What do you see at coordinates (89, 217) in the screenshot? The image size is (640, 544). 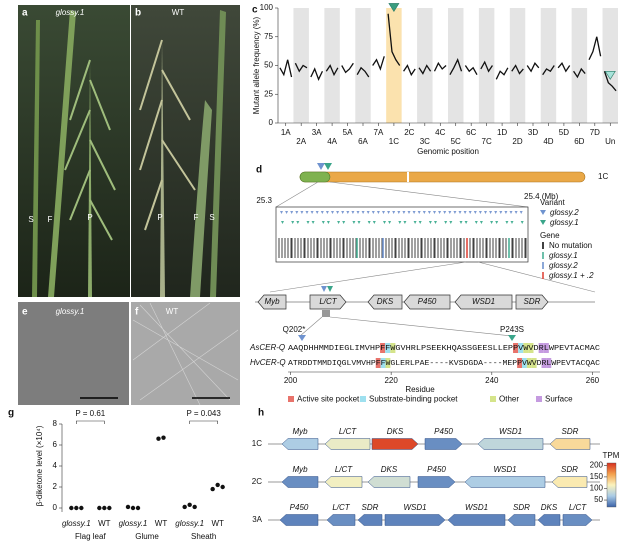 I see `organ-label: P` at bounding box center [89, 217].